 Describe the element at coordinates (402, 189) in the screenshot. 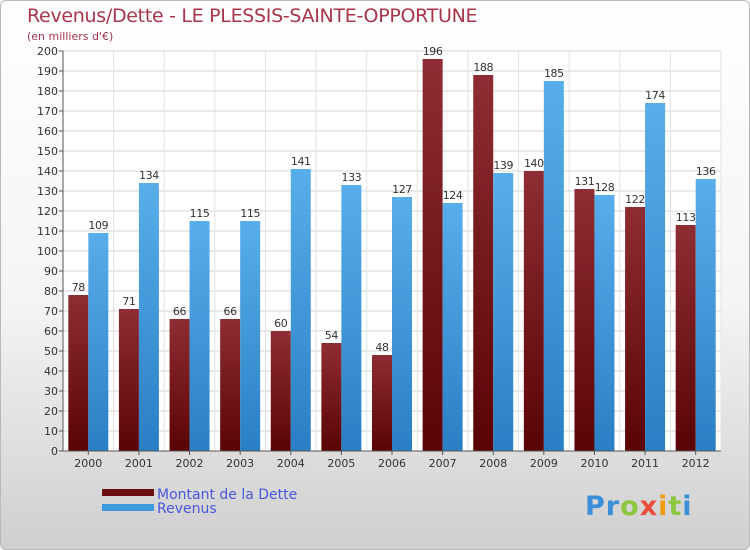

I see `data-label-revenue: 127` at that location.